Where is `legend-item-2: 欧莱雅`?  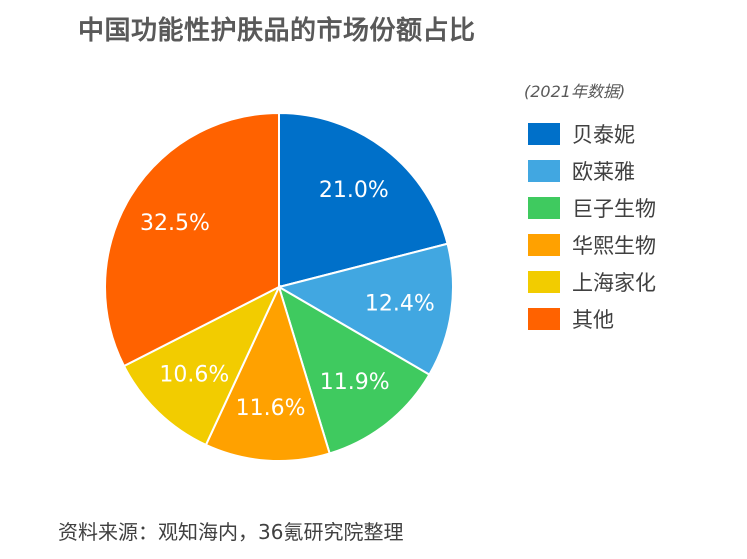 legend-item-2: 欧莱雅 is located at coordinates (592, 171).